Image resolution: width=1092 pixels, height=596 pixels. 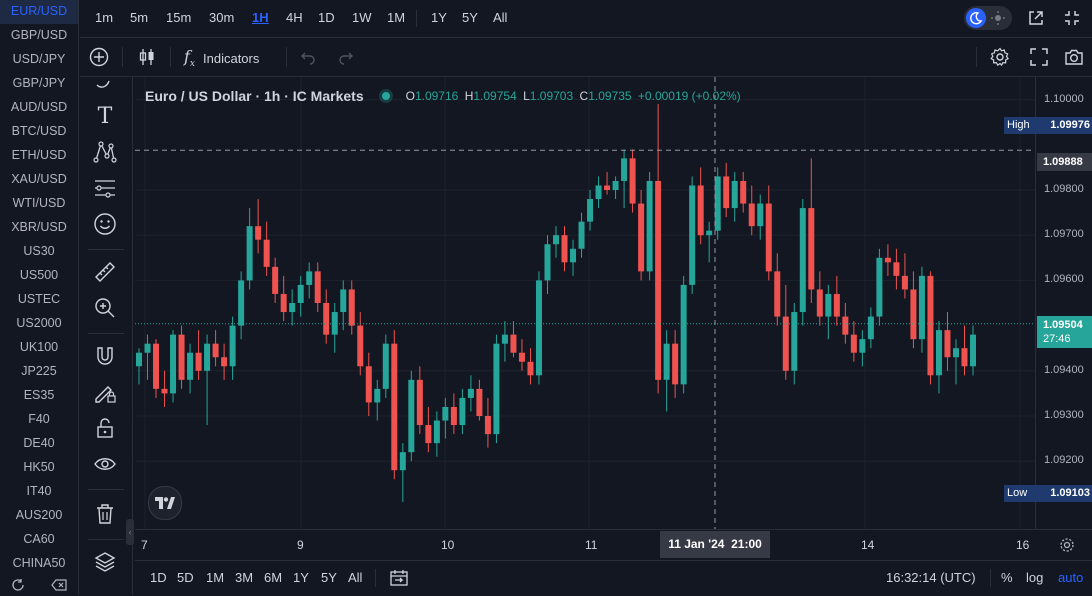 I want to click on indicators-button: fx Indicators, so click(x=221, y=58).